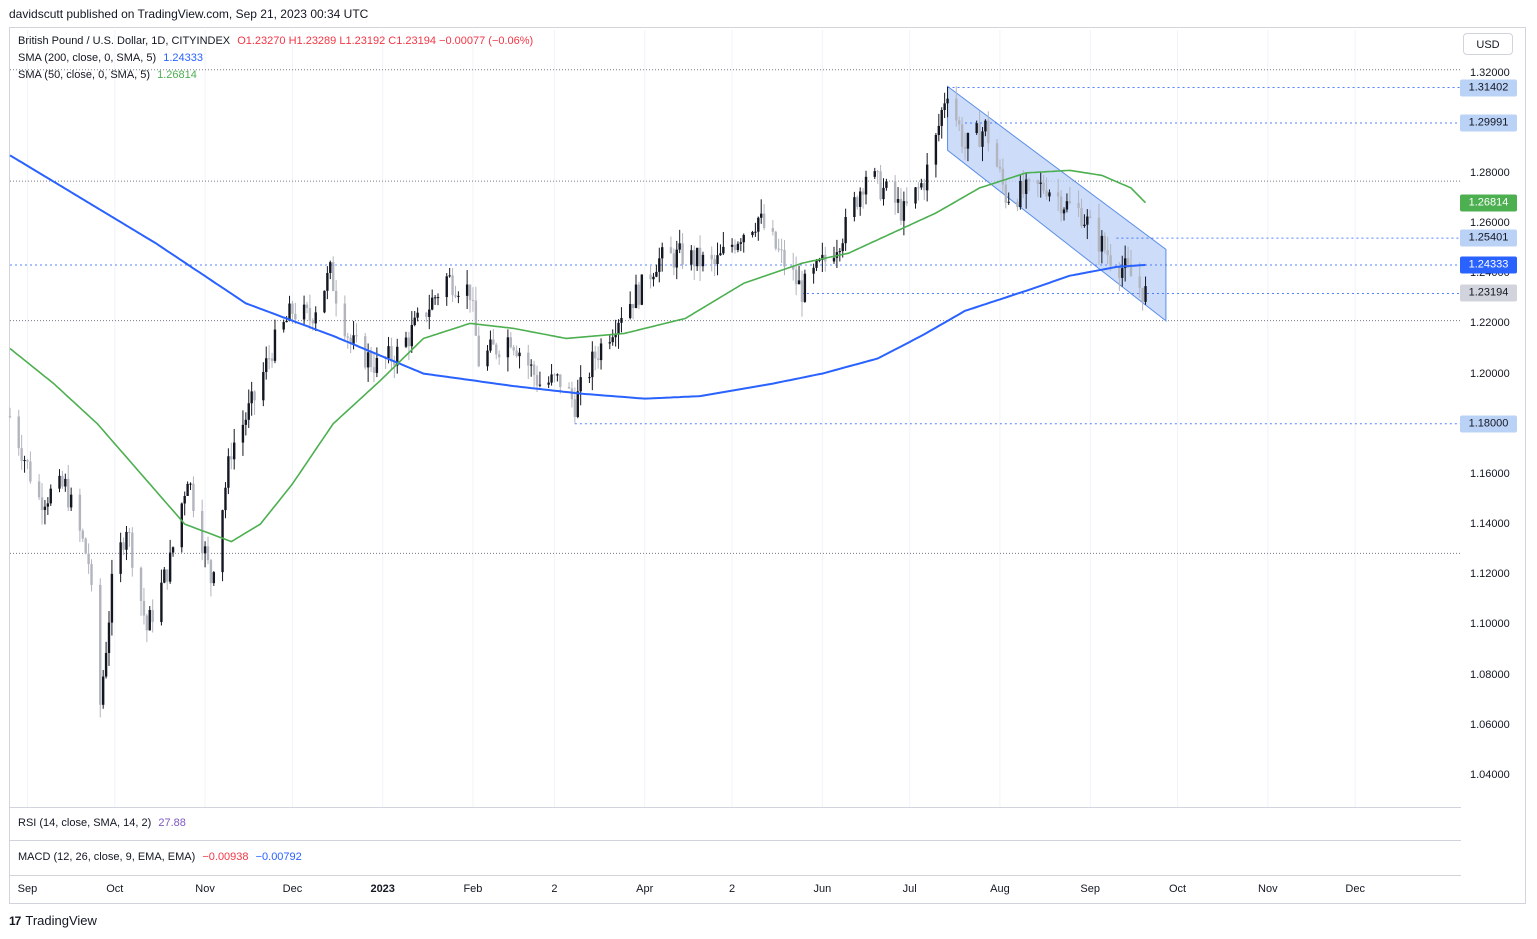  Describe the element at coordinates (732, 889) in the screenshot. I see `time-tick-label: 2` at that location.